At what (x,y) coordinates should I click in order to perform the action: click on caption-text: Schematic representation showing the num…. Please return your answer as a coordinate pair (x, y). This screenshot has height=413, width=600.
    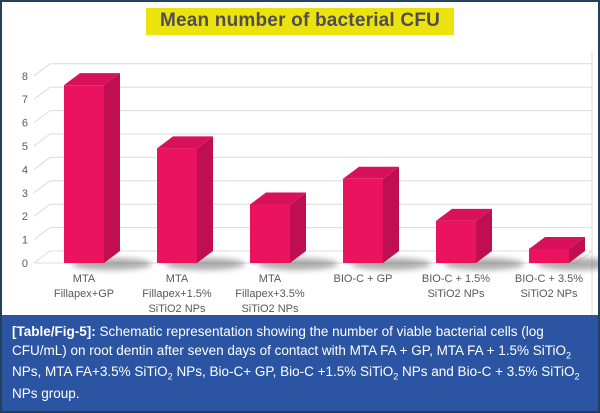
    Looking at the image, I should click on (289, 340).